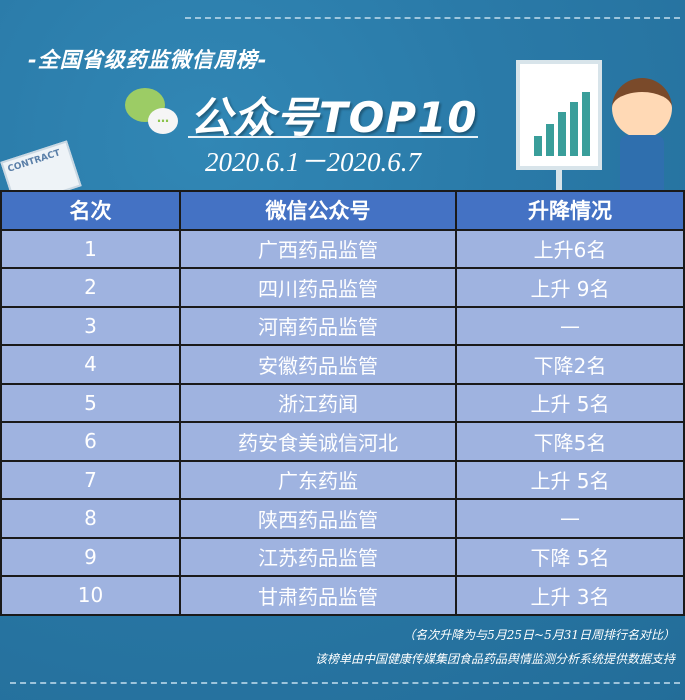  I want to click on page-title: 公众号TOP10, so click(334, 117).